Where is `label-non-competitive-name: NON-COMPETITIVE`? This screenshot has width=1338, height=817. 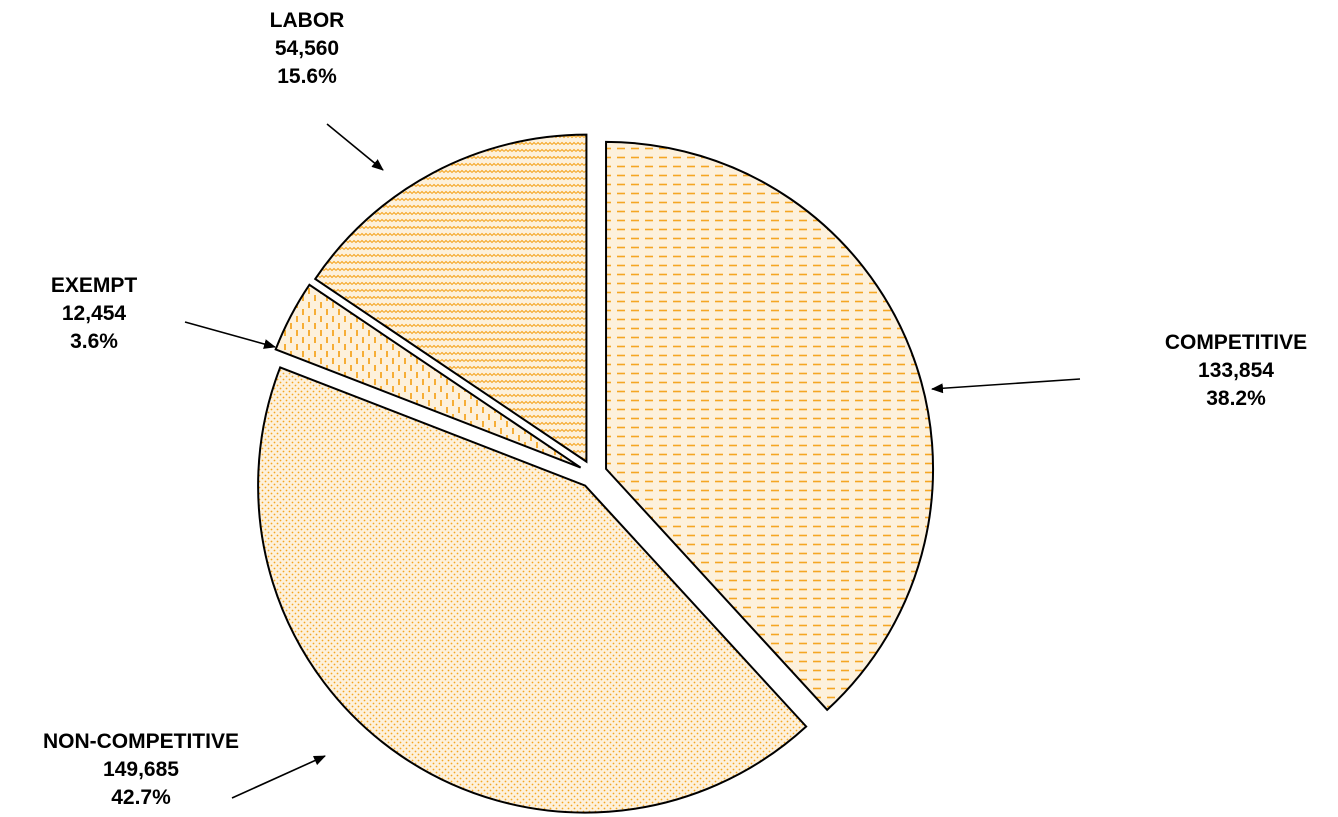 label-non-competitive-name: NON-COMPETITIVE is located at coordinates (141, 741).